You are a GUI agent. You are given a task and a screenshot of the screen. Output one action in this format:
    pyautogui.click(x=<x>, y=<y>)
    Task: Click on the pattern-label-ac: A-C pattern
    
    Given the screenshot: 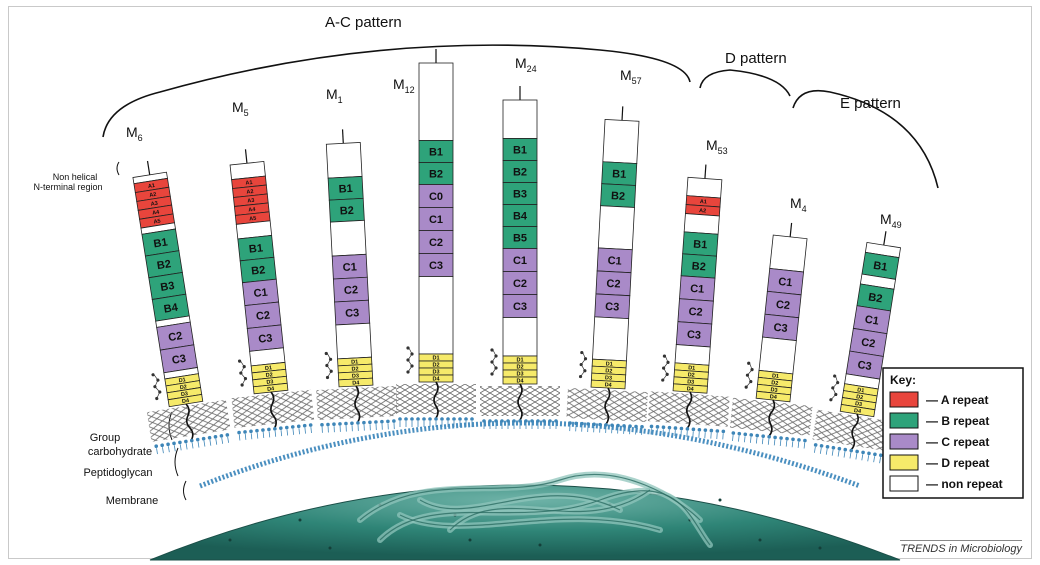 What is the action you would take?
    pyautogui.click(x=363, y=22)
    